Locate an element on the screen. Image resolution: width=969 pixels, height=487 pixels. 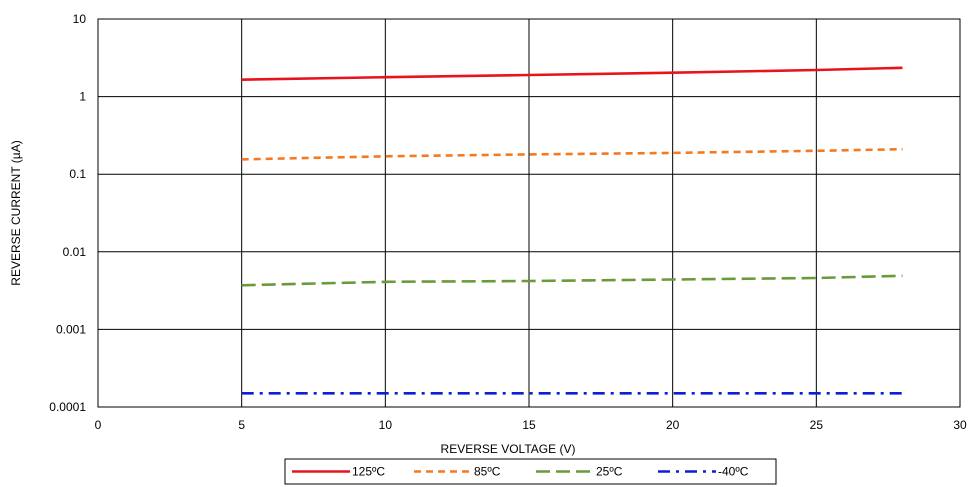
x-tick-labels: 0 5 10 15 20 25 30 is located at coordinates (531, 425).